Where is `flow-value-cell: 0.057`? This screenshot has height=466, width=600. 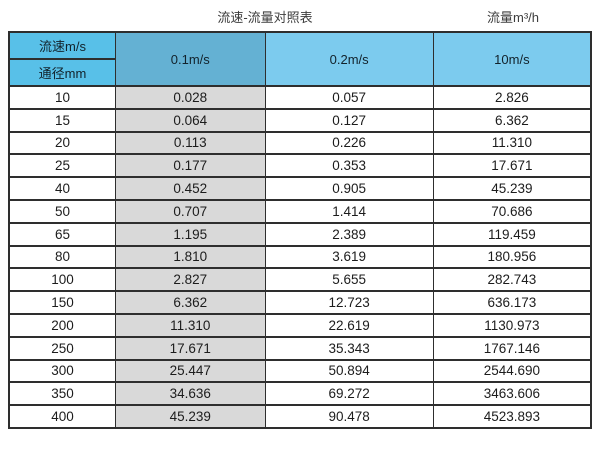 flow-value-cell: 0.057 is located at coordinates (349, 97).